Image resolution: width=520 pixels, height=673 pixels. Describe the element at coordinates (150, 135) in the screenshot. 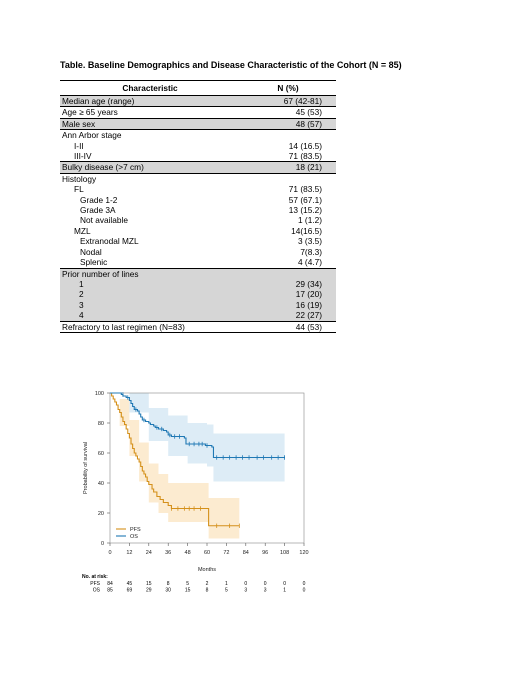

I see `row-label: Ann Arbor stage` at that location.